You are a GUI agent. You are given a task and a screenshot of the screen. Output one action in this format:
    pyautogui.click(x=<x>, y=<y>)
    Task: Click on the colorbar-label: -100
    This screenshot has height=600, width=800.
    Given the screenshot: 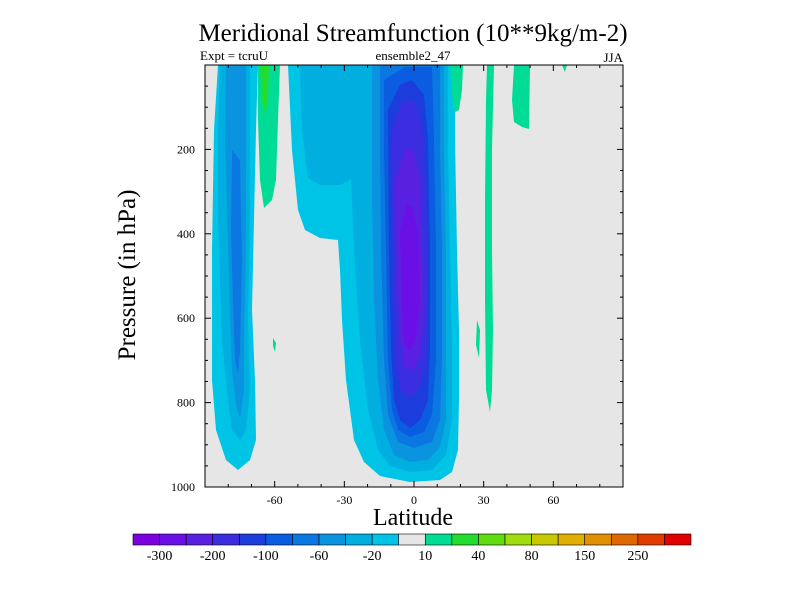 What is the action you would take?
    pyautogui.click(x=266, y=556)
    